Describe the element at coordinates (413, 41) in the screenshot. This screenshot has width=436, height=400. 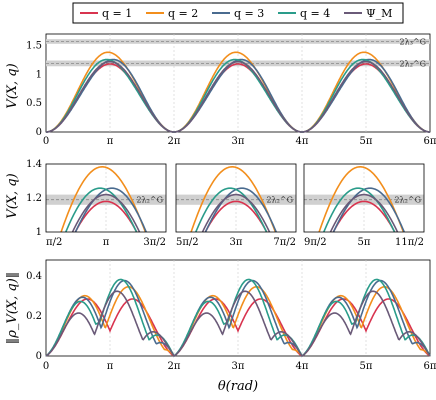
I see `top-band-label: 2λ₃^G` at that location.